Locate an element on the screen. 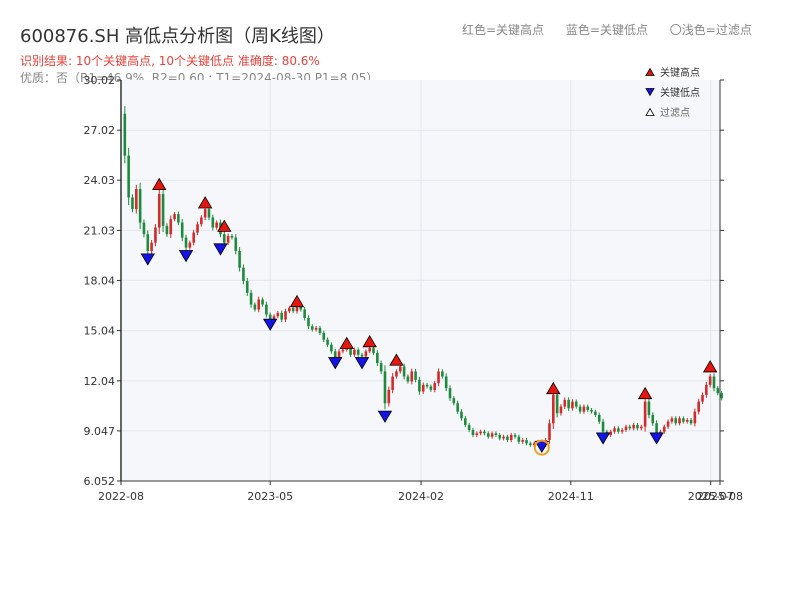  y-tick-label: 27.02 is located at coordinates (100, 130).